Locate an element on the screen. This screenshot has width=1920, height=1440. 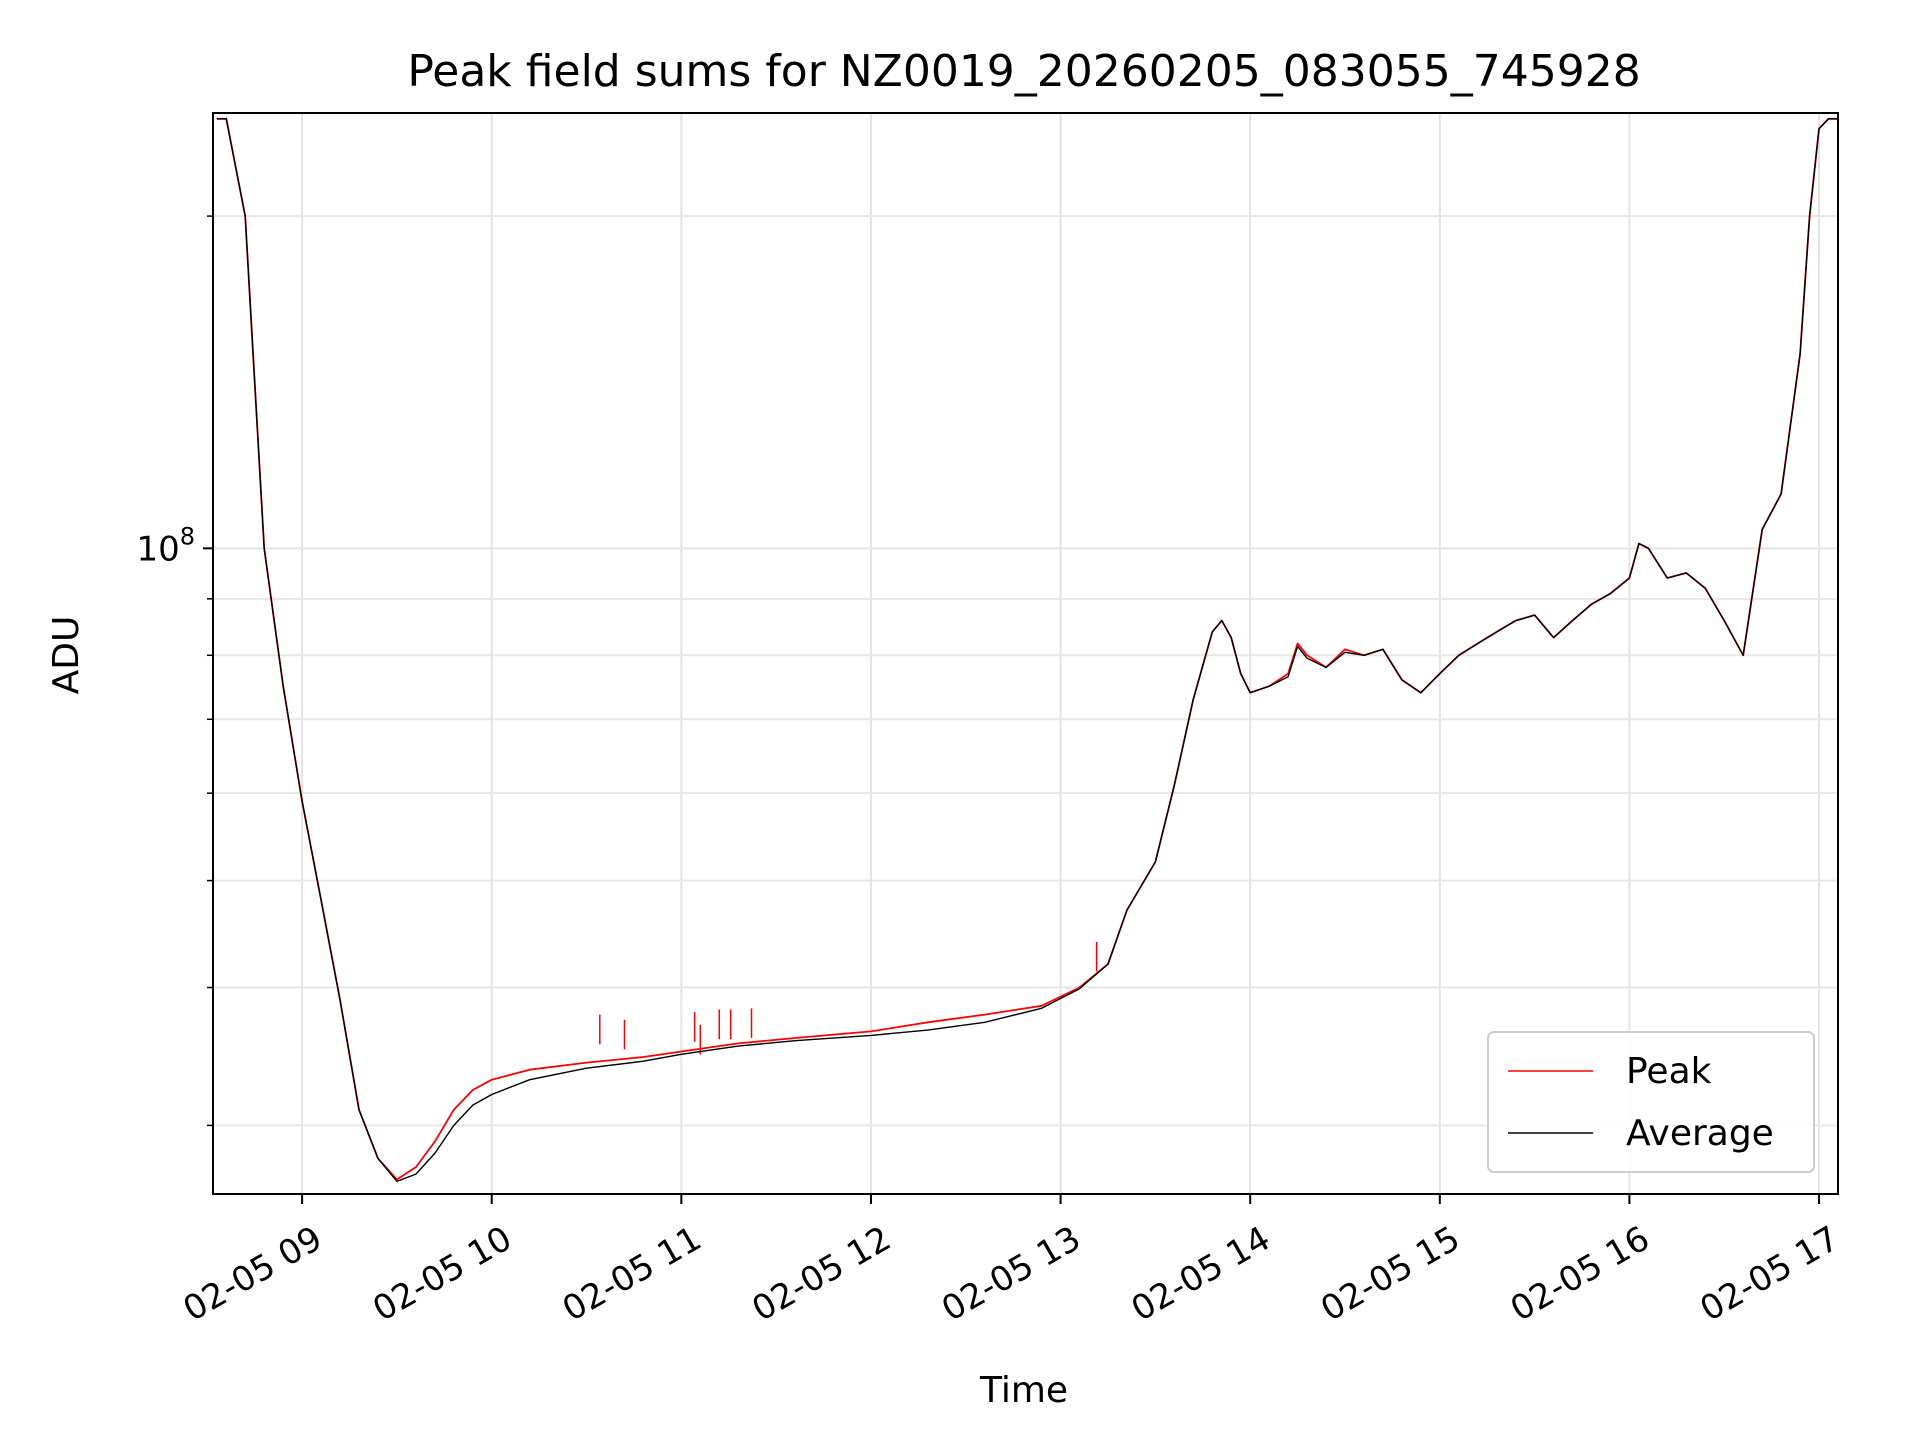
x-tick-label: 02-05 13 is located at coordinates (1011, 1274).